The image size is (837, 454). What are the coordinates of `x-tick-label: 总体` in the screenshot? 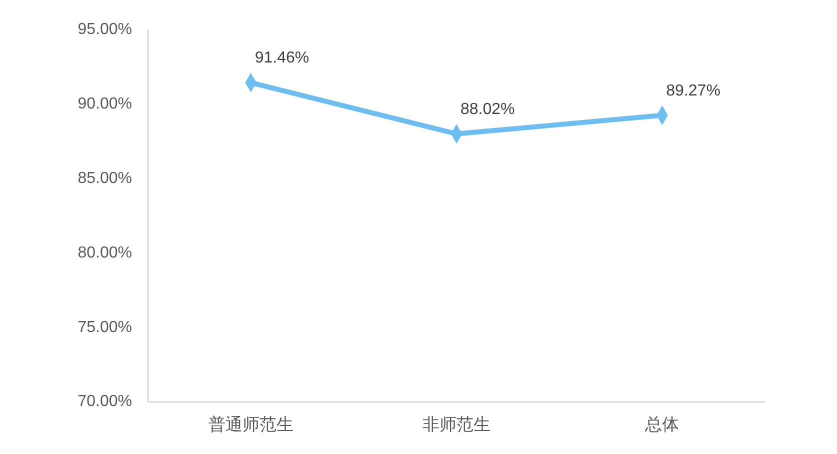 It's located at (662, 424).